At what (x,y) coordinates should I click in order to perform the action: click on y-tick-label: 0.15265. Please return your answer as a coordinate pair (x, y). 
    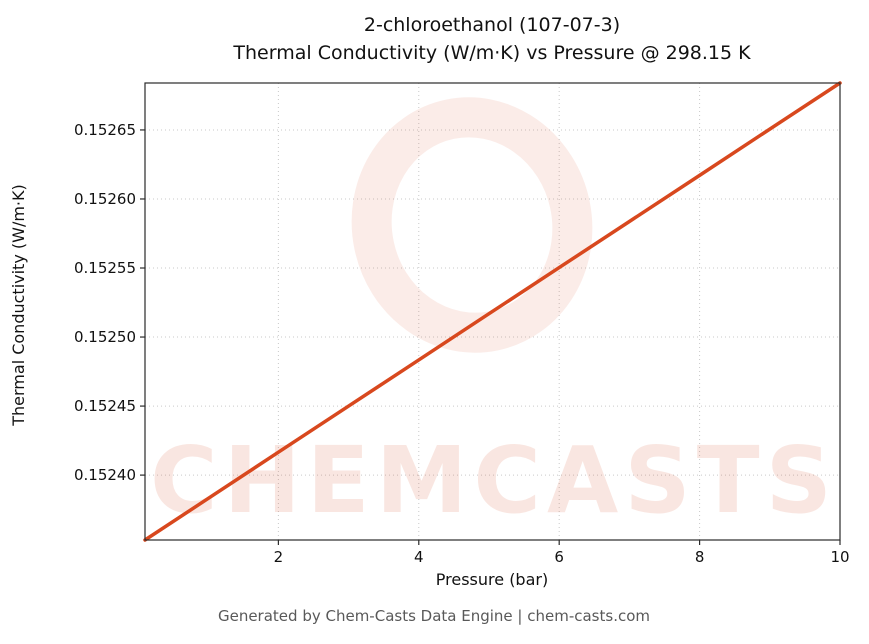
    Looking at the image, I should click on (105, 130).